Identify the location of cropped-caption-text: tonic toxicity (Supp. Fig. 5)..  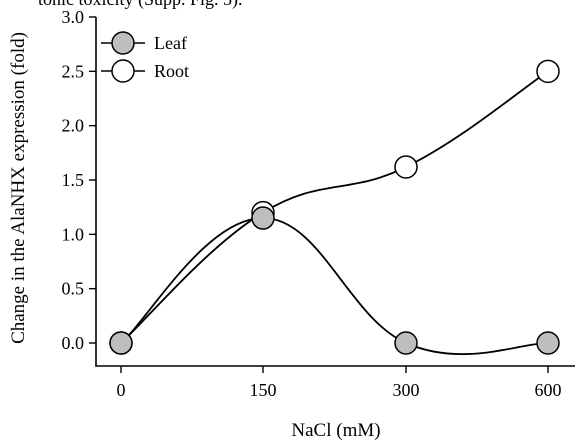
(140, 5).